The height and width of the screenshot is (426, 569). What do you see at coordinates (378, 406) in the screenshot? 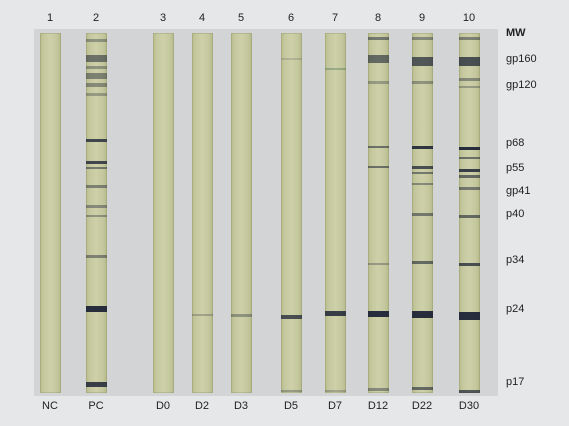
I see `lane-condition-label: D12` at bounding box center [378, 406].